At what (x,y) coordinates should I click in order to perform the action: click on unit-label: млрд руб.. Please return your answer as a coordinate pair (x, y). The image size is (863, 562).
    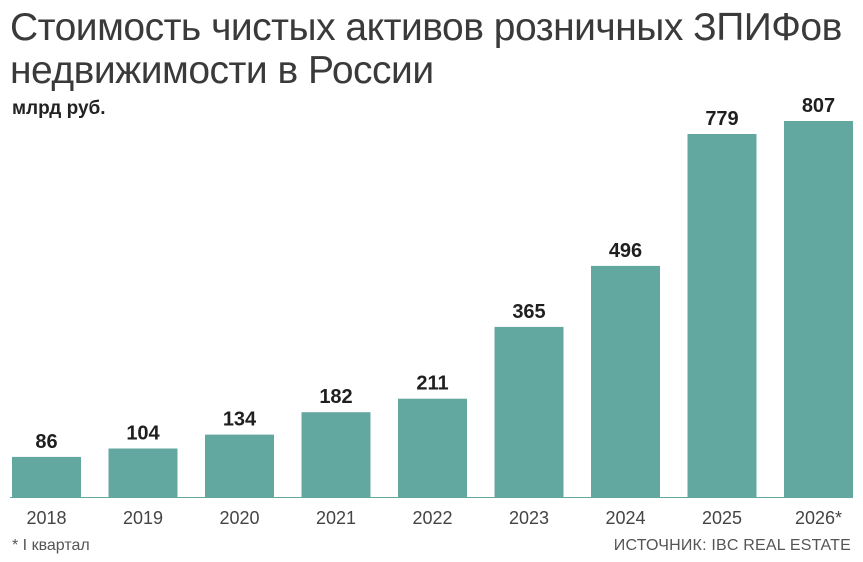
    Looking at the image, I should click on (59, 108).